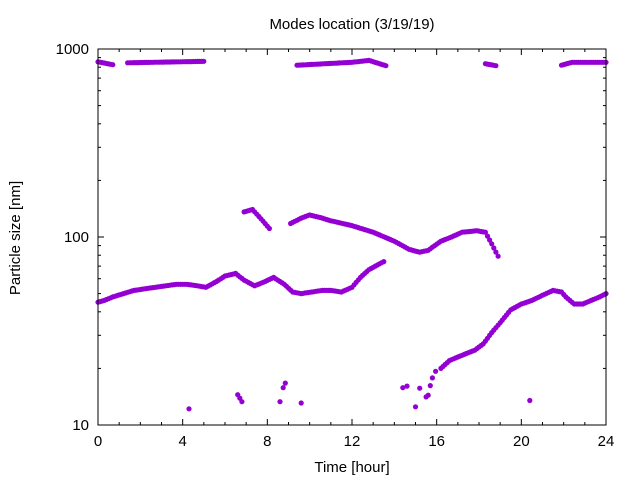 The height and width of the screenshot is (480, 640). What do you see at coordinates (72, 49) in the screenshot?
I see `y-tick-label: 1000` at bounding box center [72, 49].